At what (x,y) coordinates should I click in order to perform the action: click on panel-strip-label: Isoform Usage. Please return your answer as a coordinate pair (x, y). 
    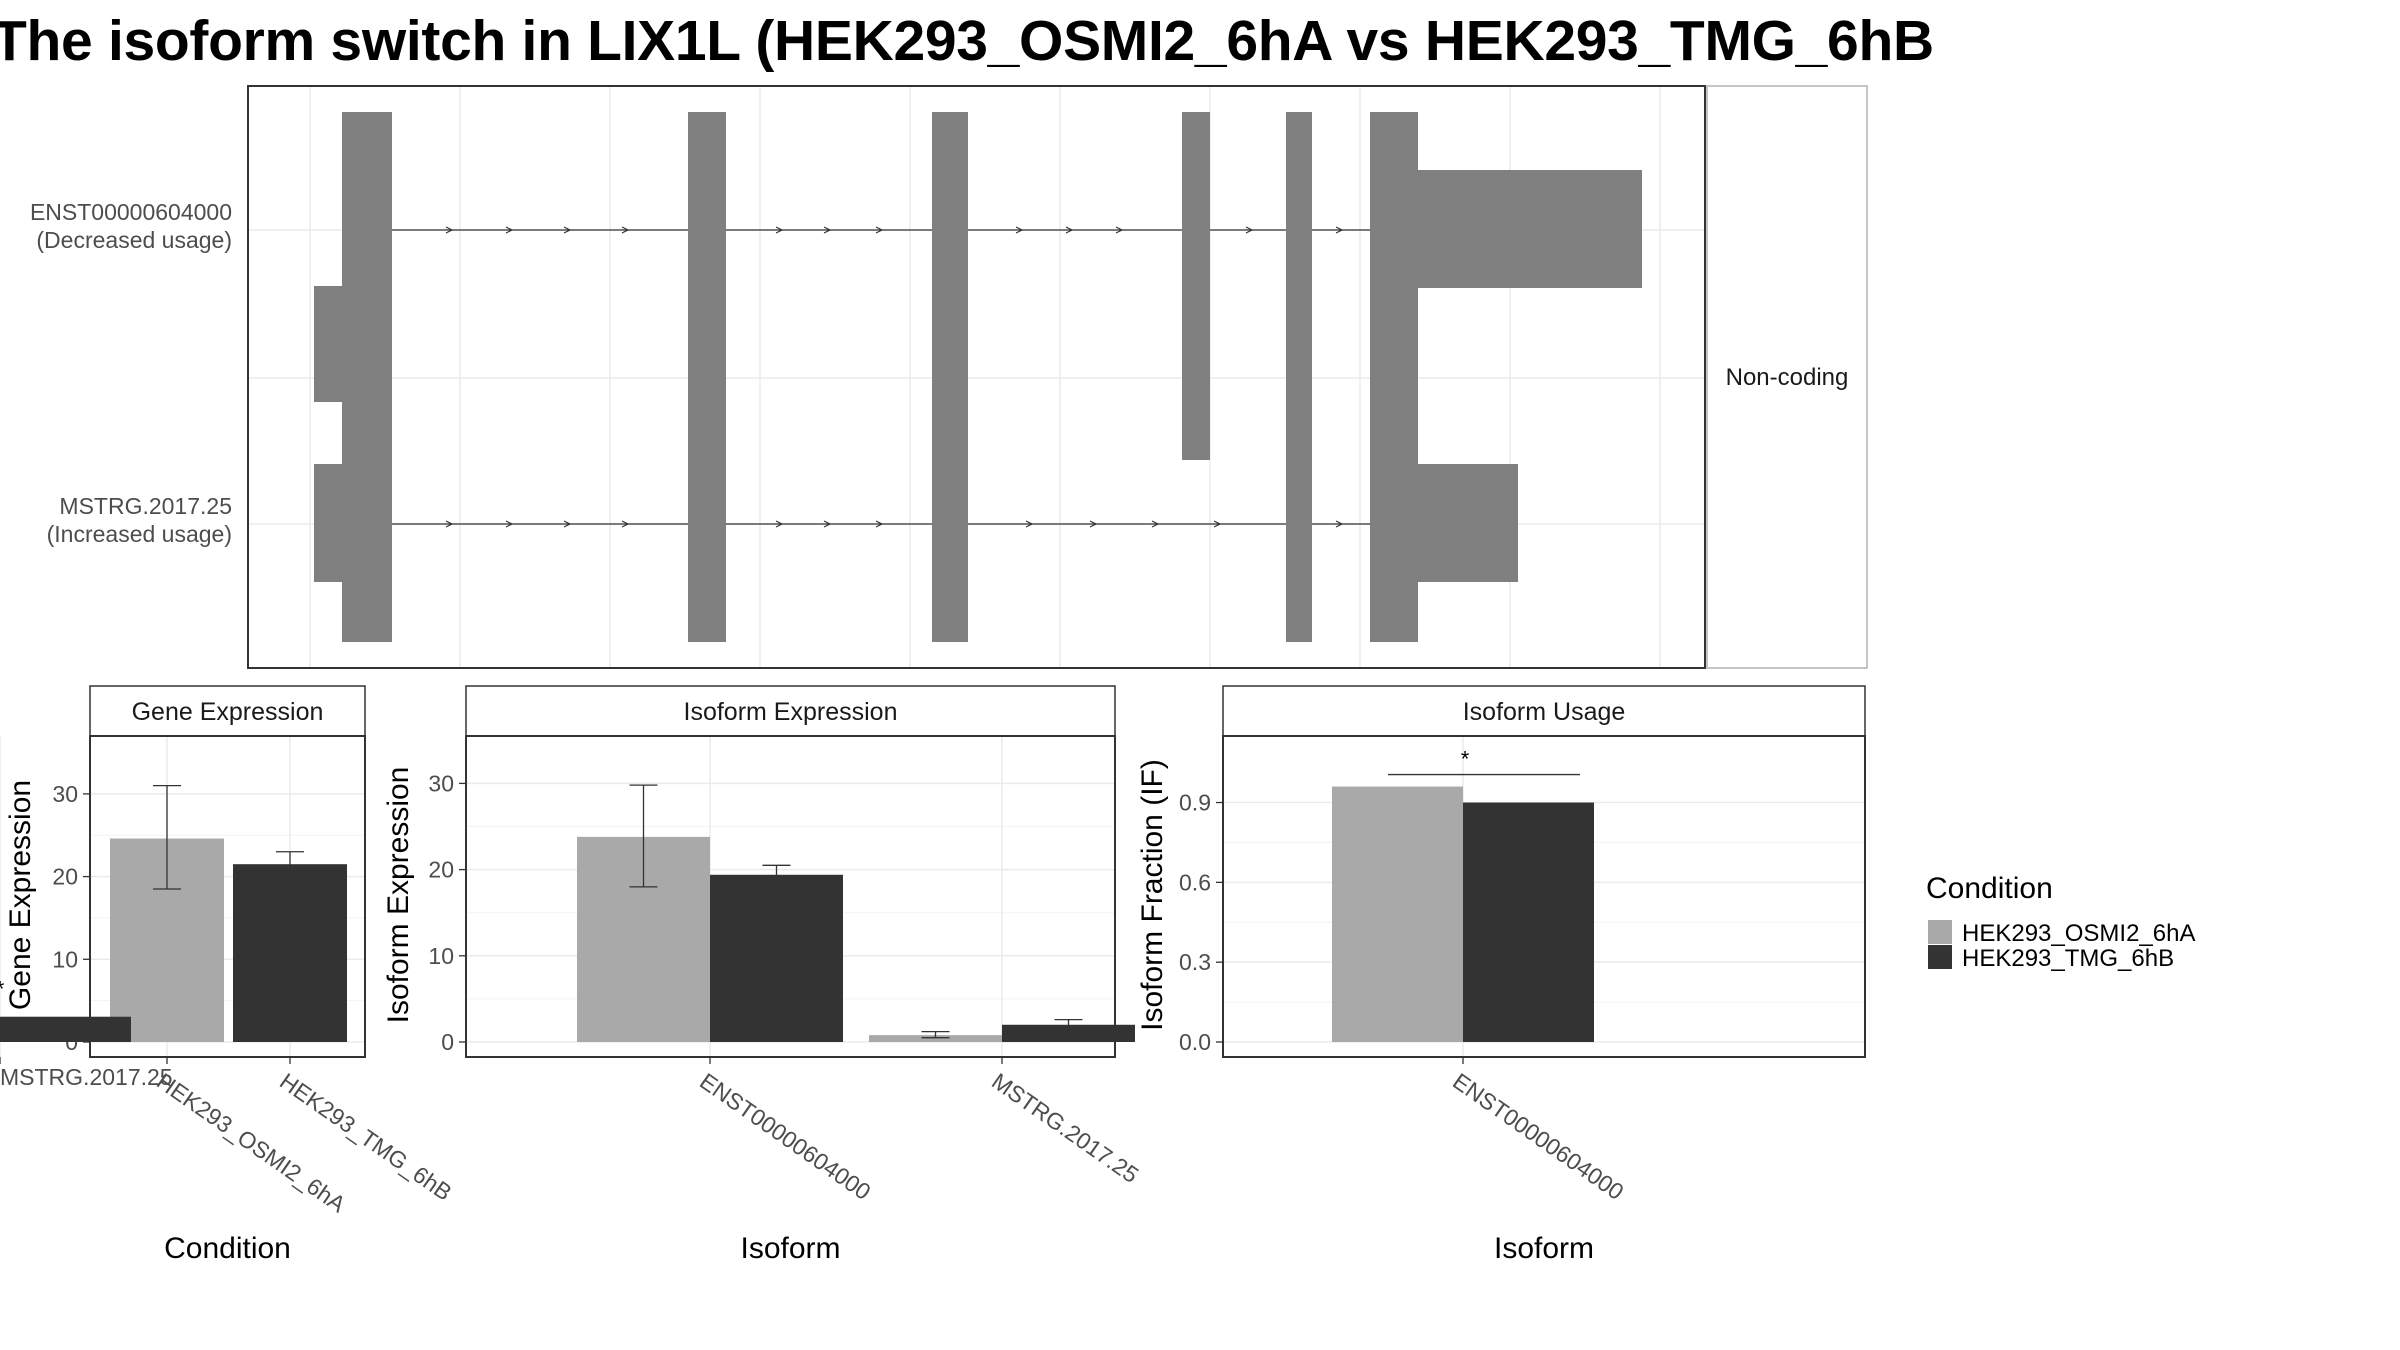
    Looking at the image, I should click on (1544, 712).